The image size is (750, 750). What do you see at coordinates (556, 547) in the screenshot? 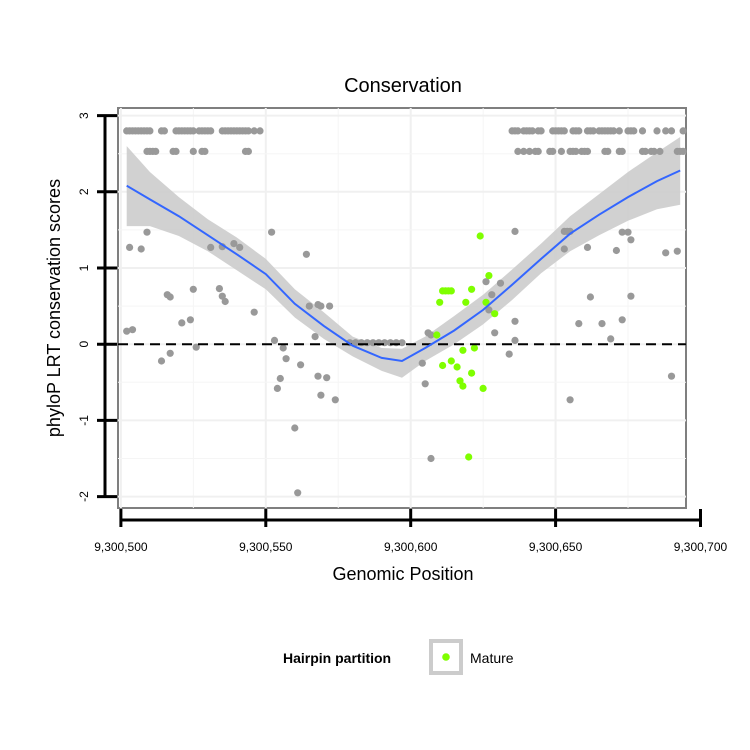
I see `x-tick-label: 9,300,650` at bounding box center [556, 547].